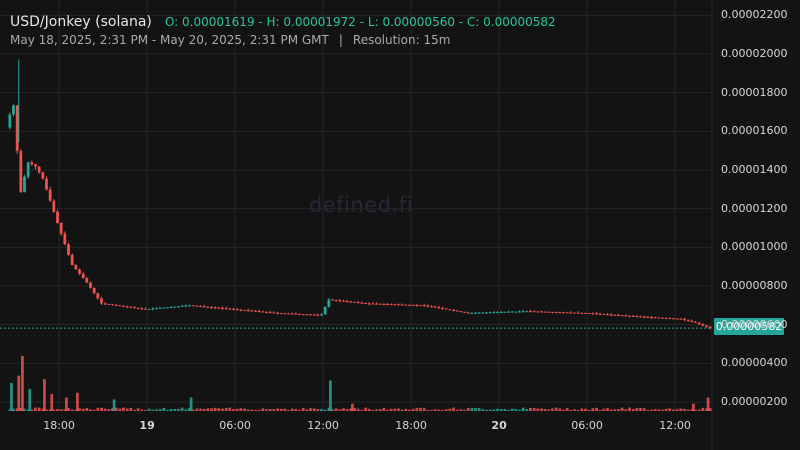 This screenshot has height=450, width=800. I want to click on y-tick-label: 0.00002000, so click(754, 53).